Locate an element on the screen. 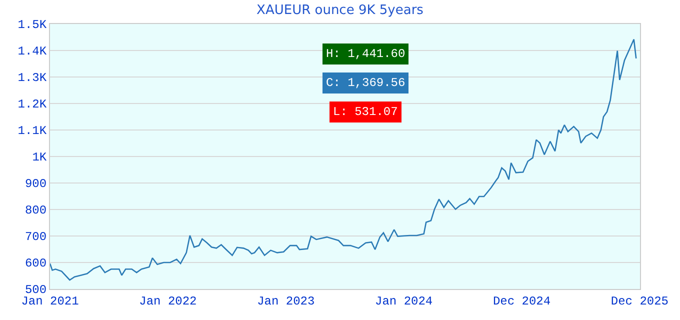  y-tick-label: 1.2K is located at coordinates (33, 105).